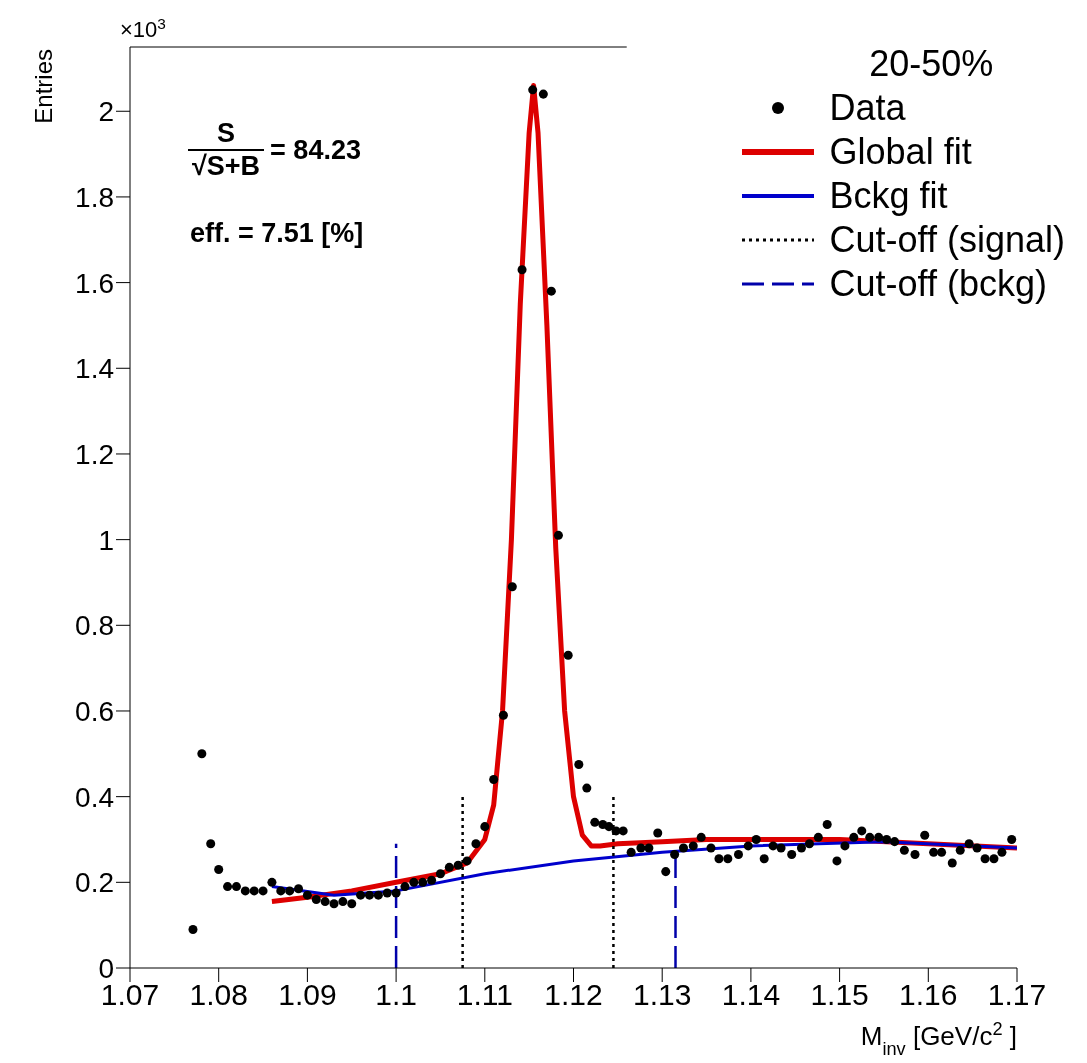 Image resolution: width=1087 pixels, height=1063 pixels. What do you see at coordinates (218, 995) in the screenshot?
I see `x-tick-label: 1.08` at bounding box center [218, 995].